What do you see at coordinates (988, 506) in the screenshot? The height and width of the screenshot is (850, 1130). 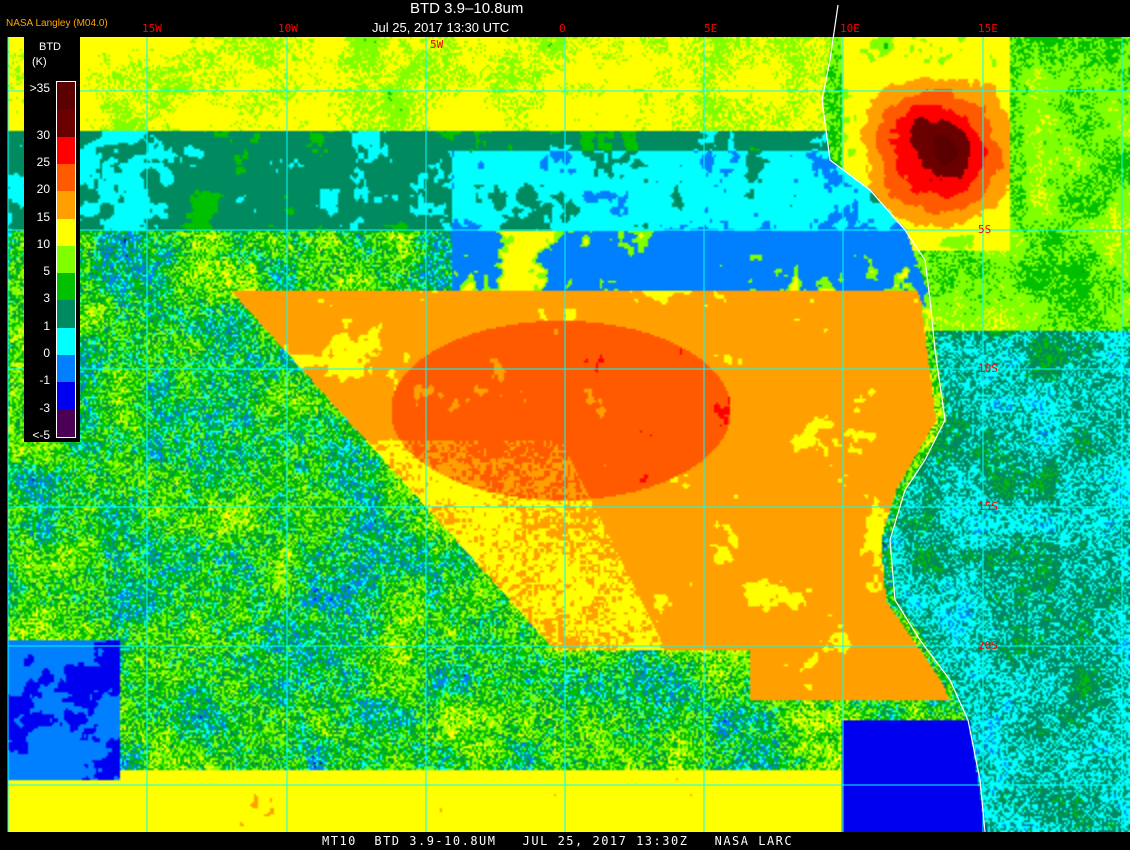 I see `lat-label-15s: 15S` at bounding box center [988, 506].